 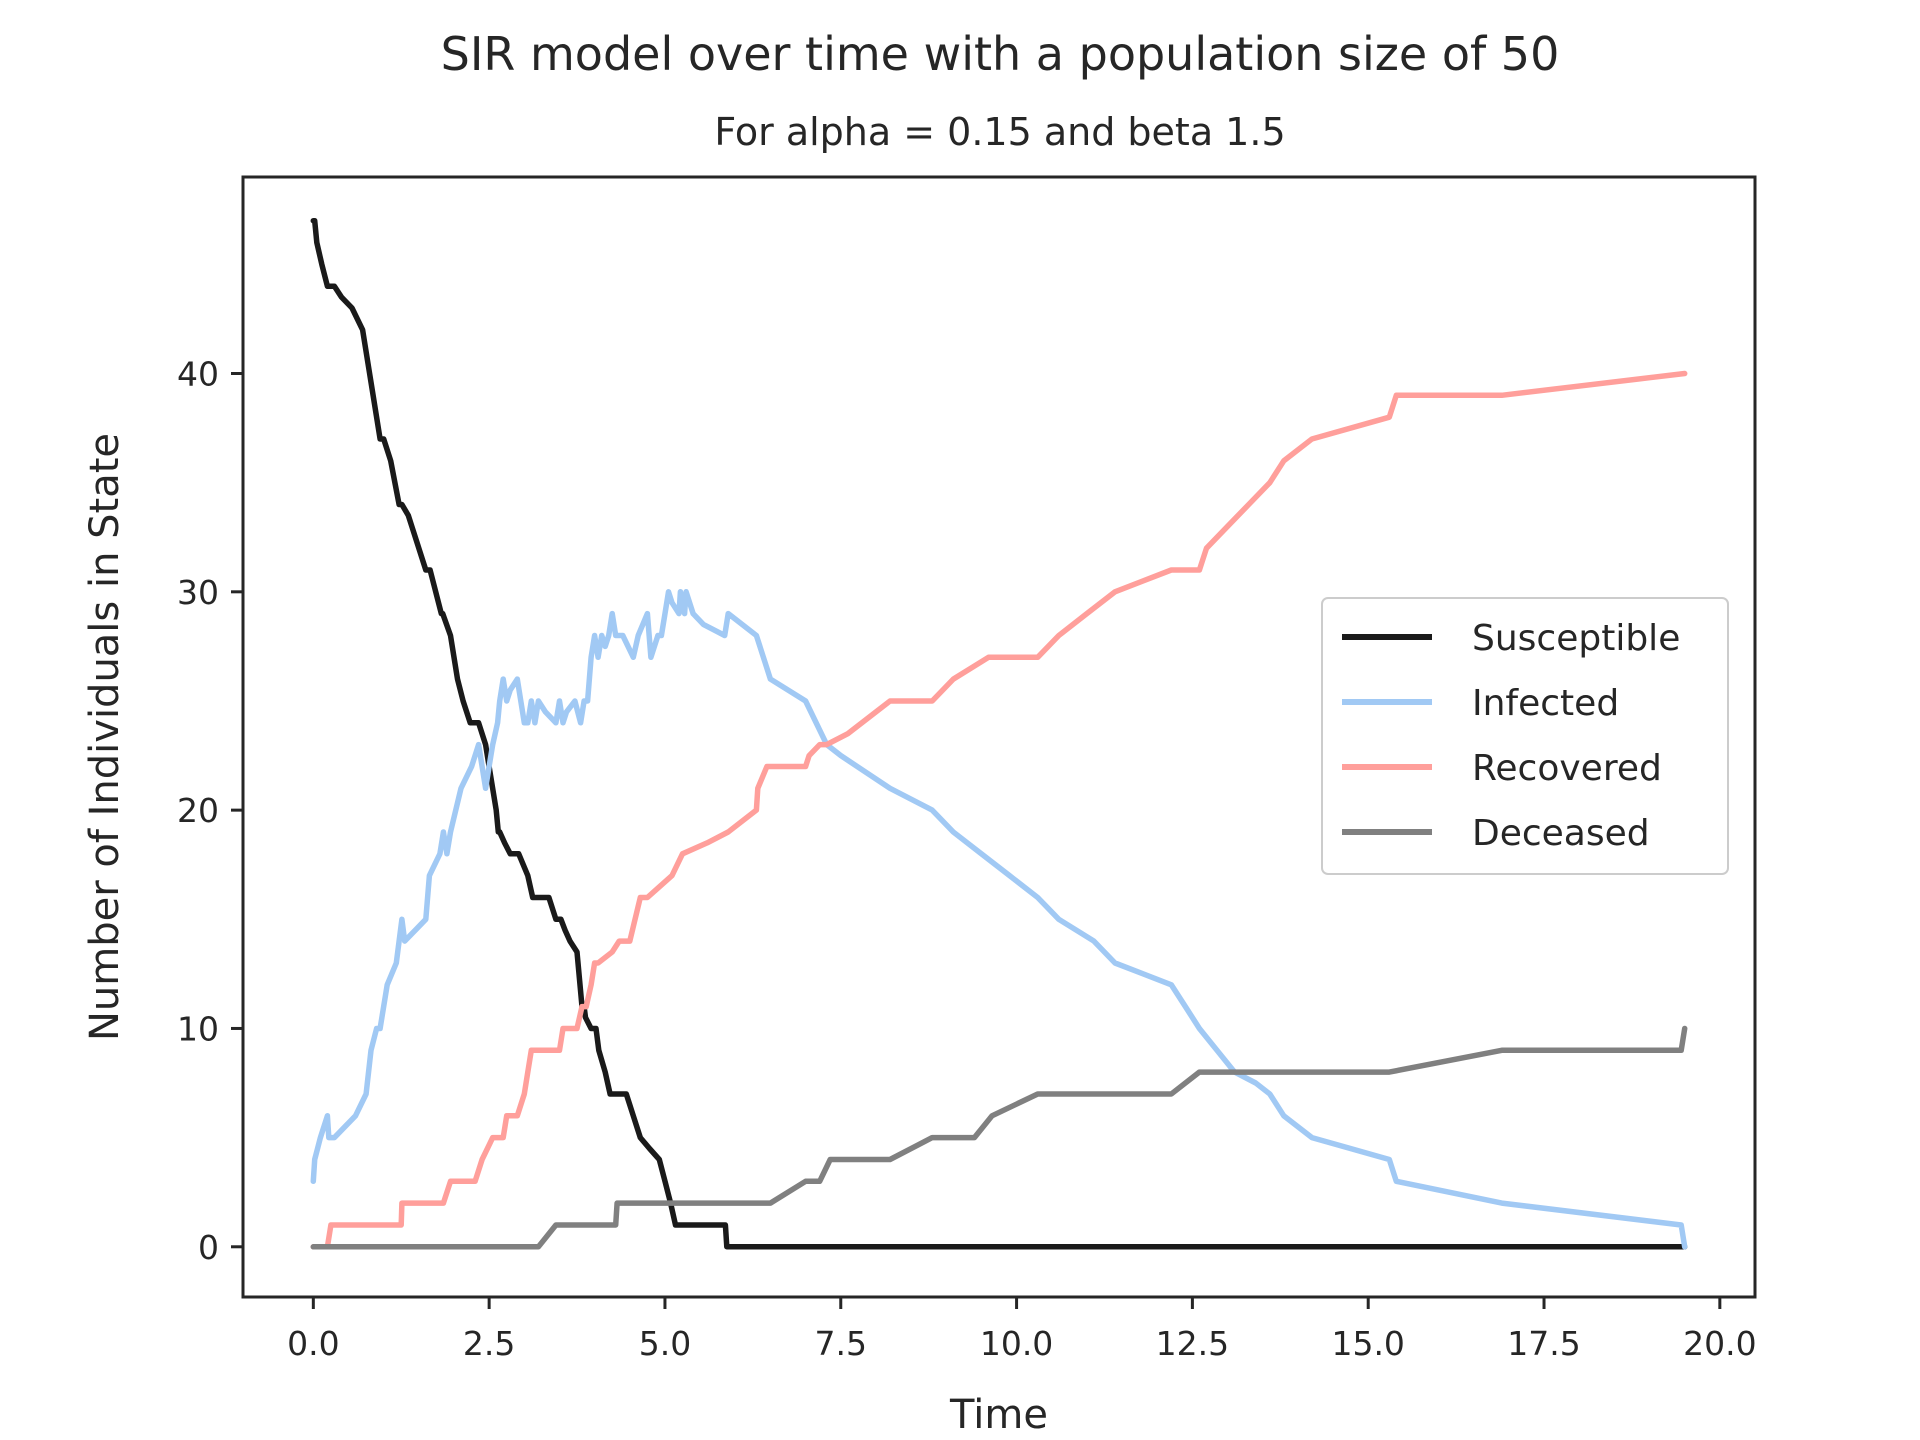 I want to click on legend-label-susceptible: Susceptible, so click(x=1576, y=638).